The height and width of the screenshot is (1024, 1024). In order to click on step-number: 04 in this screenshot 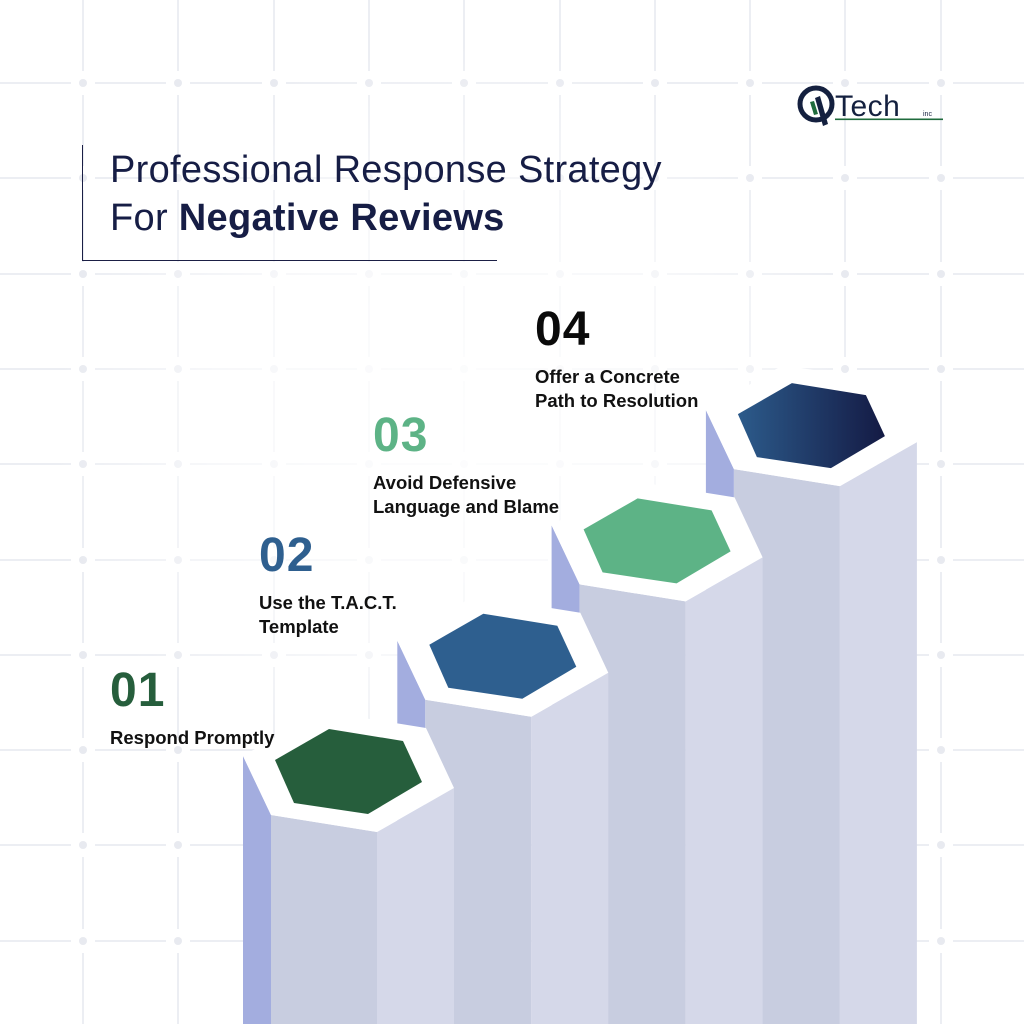, I will do `click(563, 329)`.